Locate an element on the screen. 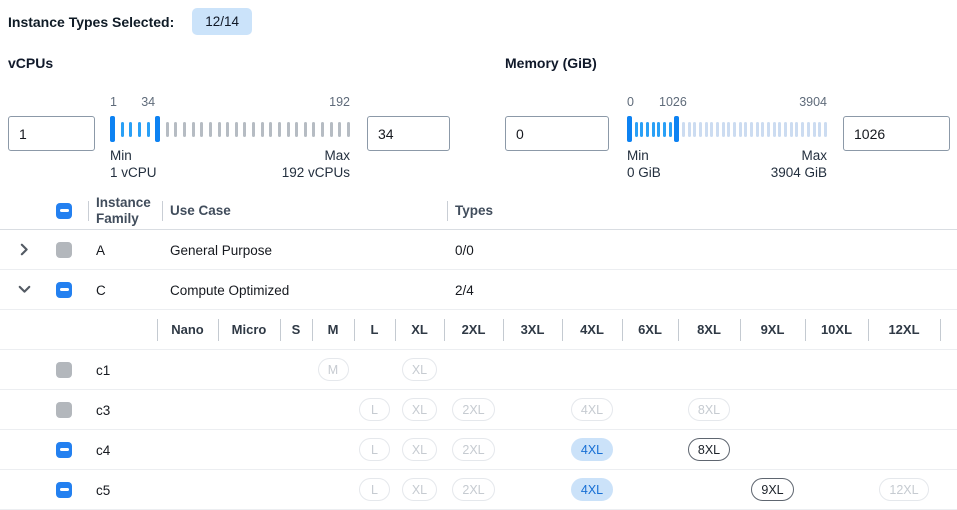 The height and width of the screenshot is (510, 957). types-count: 2/4 is located at coordinates (464, 290).